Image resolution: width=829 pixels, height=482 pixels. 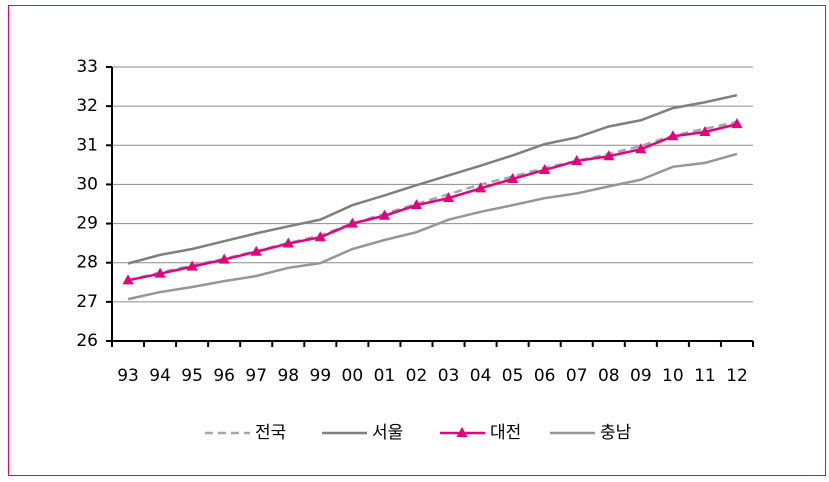 I want to click on x-tick-label: 95, so click(x=192, y=376).